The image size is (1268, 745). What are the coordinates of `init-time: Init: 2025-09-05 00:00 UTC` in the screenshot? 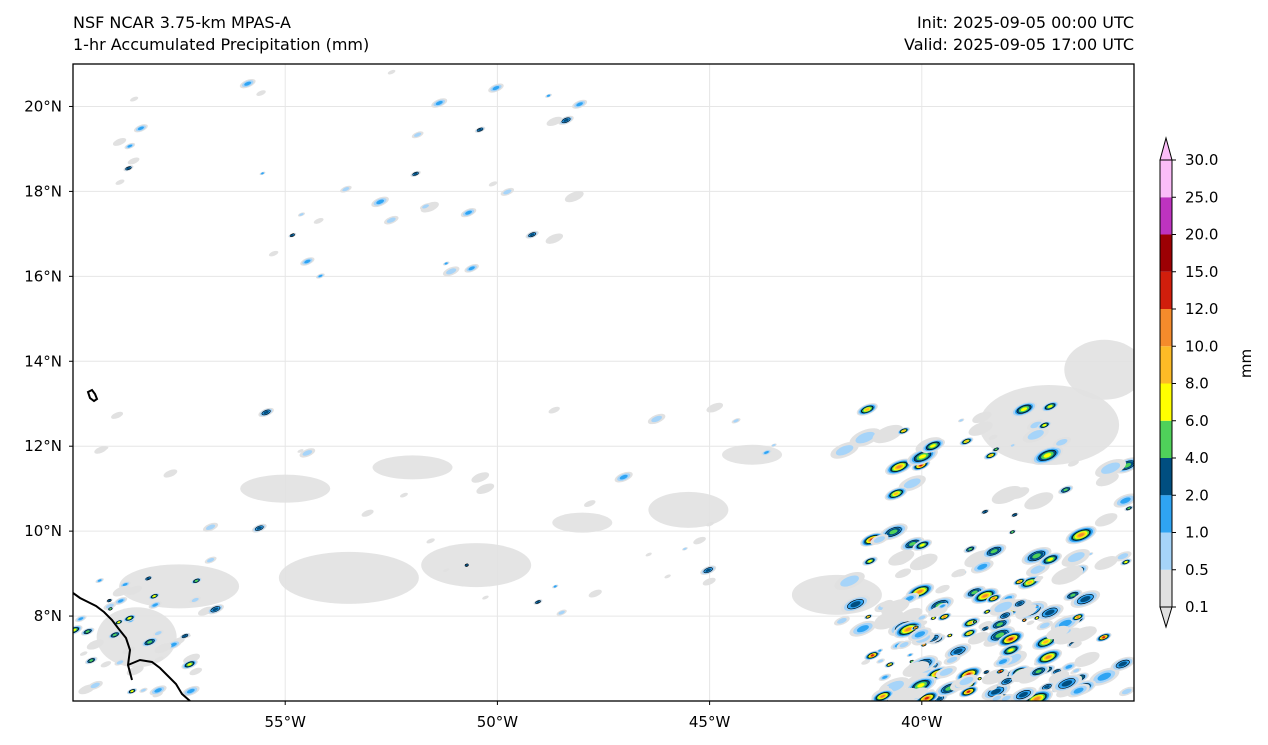 It's located at (1025, 22).